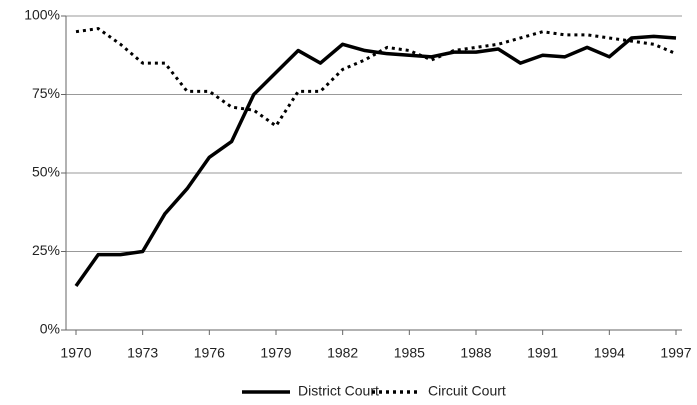  I want to click on y-tick-label: 25%, so click(46, 250).